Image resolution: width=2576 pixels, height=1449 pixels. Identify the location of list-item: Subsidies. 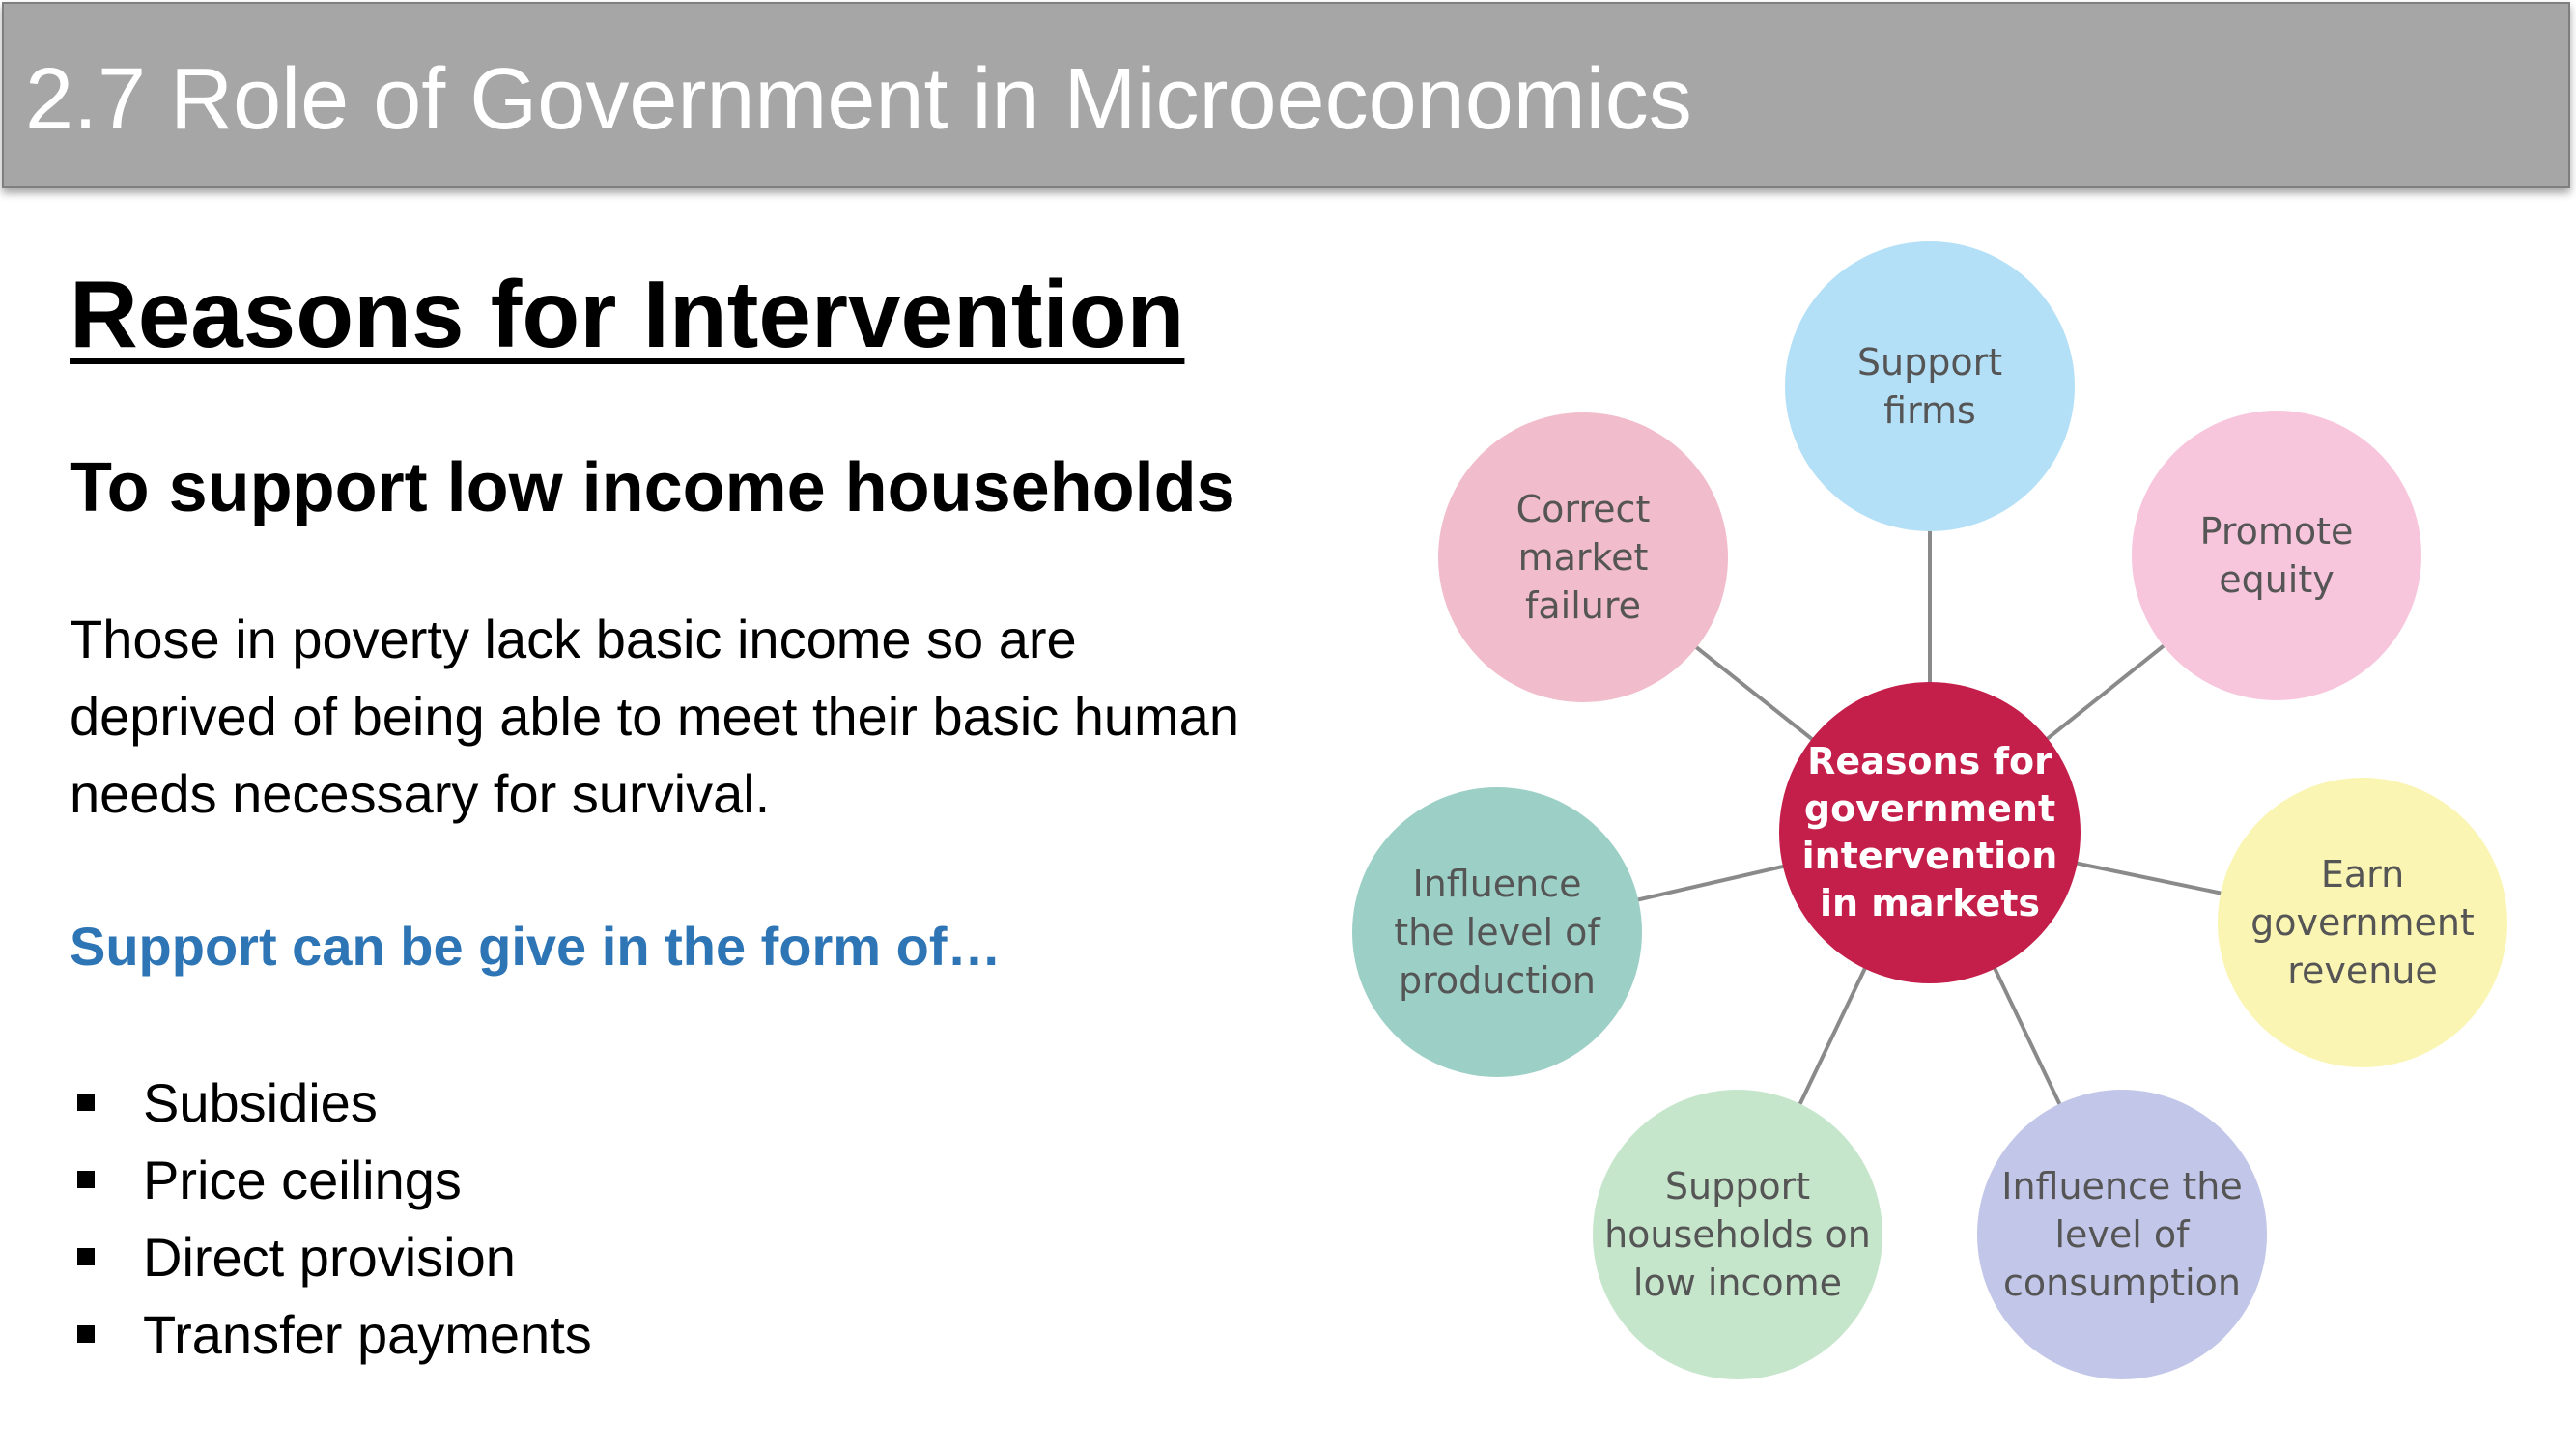
(331, 1103).